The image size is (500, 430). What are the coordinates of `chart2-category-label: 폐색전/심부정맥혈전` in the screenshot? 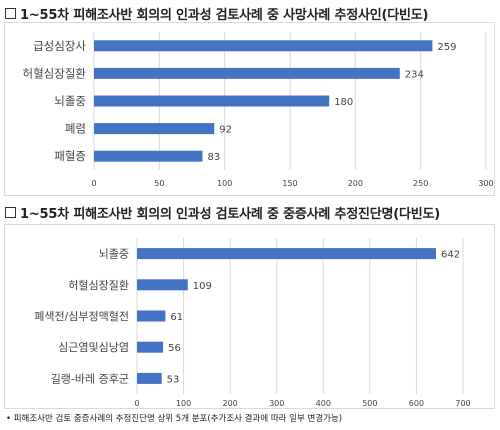 It's located at (81, 316).